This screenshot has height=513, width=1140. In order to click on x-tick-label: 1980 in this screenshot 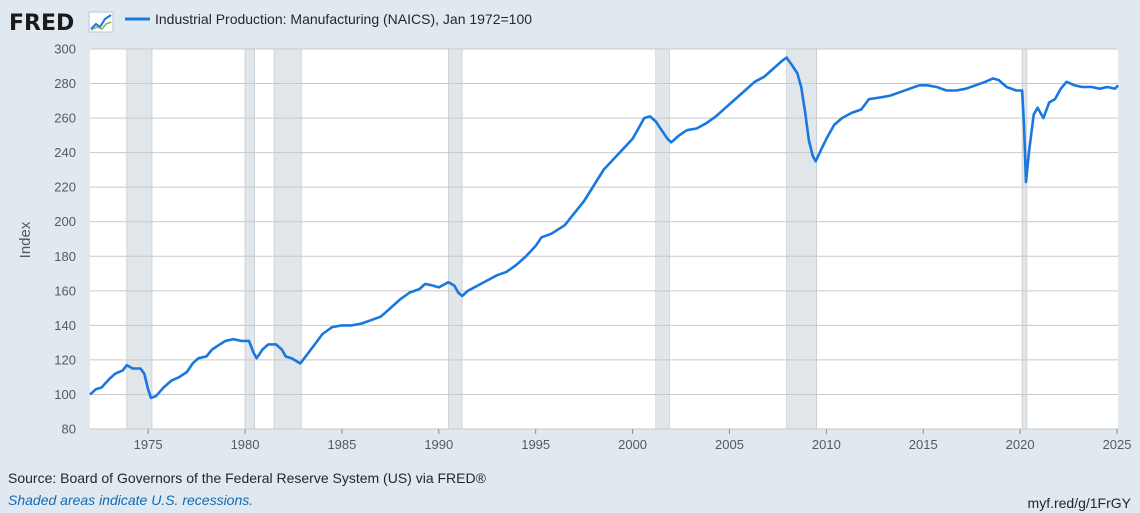, I will do `click(245, 444)`.